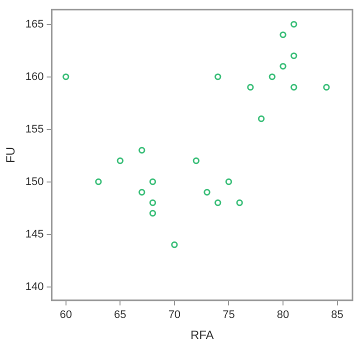  Describe the element at coordinates (66, 315) in the screenshot. I see `x-tick-label: 60` at that location.